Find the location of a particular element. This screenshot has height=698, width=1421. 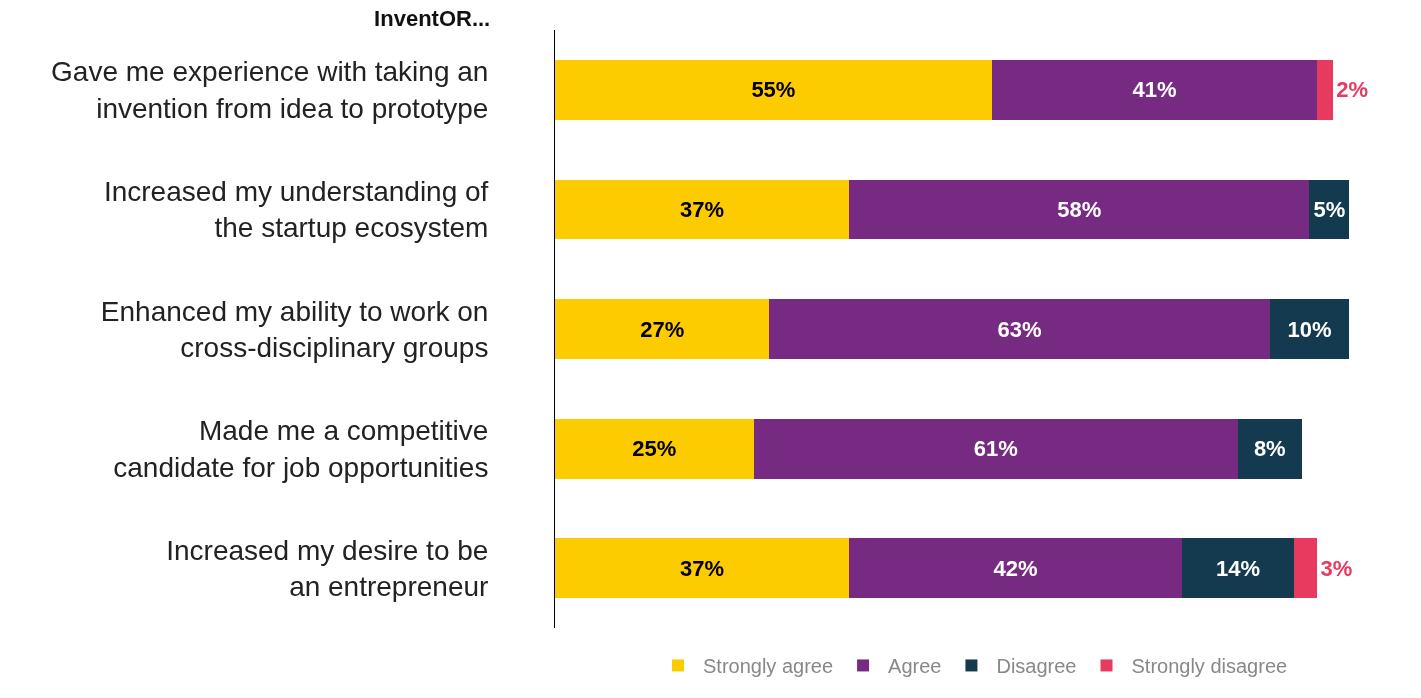

data-label: 41% is located at coordinates (1154, 90).